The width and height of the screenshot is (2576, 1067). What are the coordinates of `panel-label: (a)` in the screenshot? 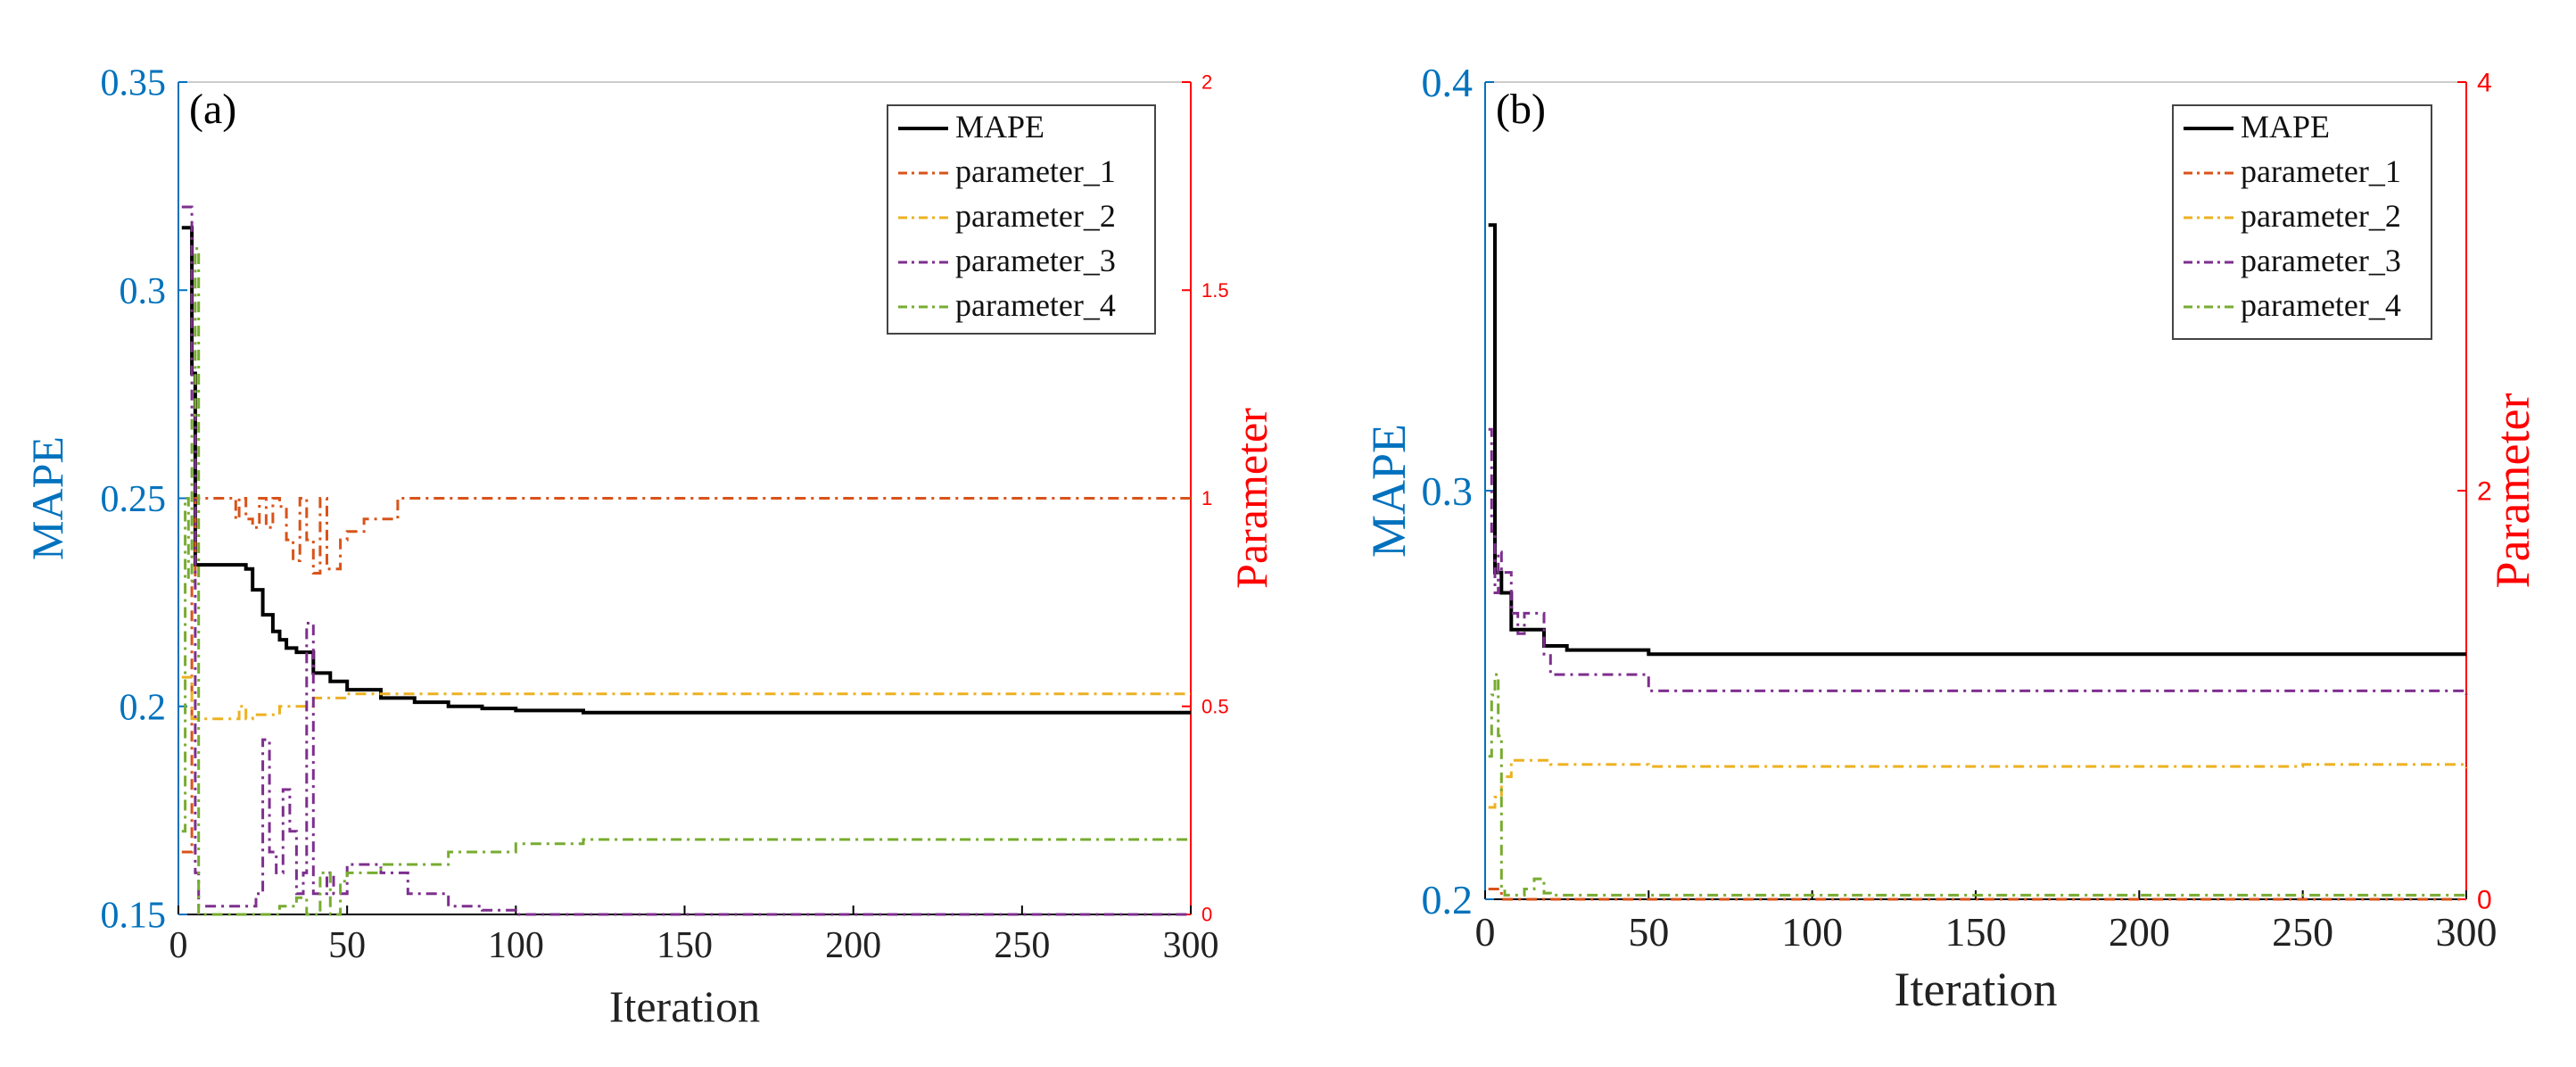 It's located at (213, 109).